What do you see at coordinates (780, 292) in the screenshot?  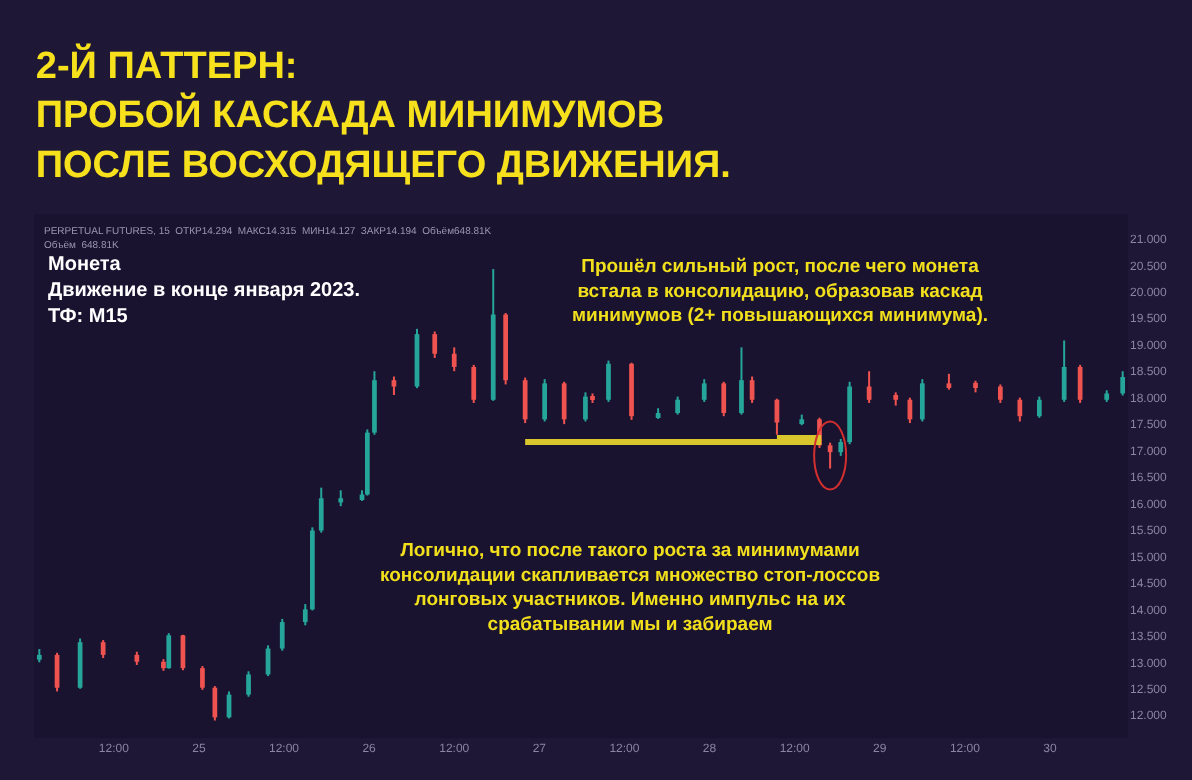 I see `annotation: Прошёл сильный рост, после чего монета встала в консолидацию, образовав каскад минимумов (2+ повышающихся минимума).` at bounding box center [780, 292].